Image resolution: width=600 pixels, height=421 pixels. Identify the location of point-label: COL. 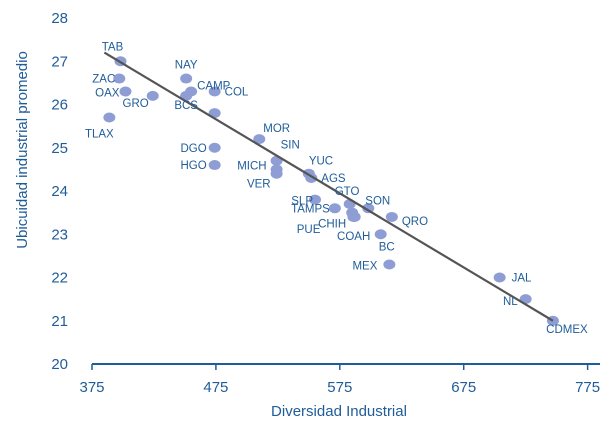
(237, 93).